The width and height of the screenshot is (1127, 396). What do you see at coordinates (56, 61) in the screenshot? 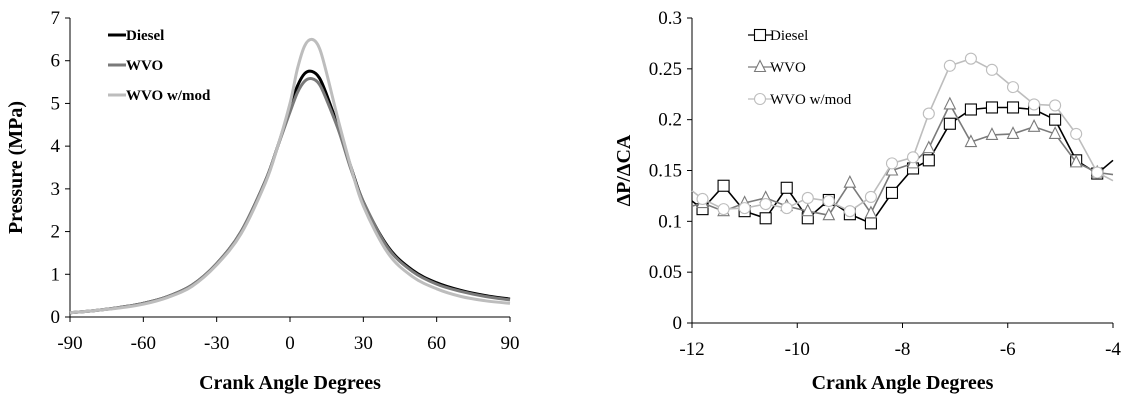
I see `y-tick-label: 6` at bounding box center [56, 61].